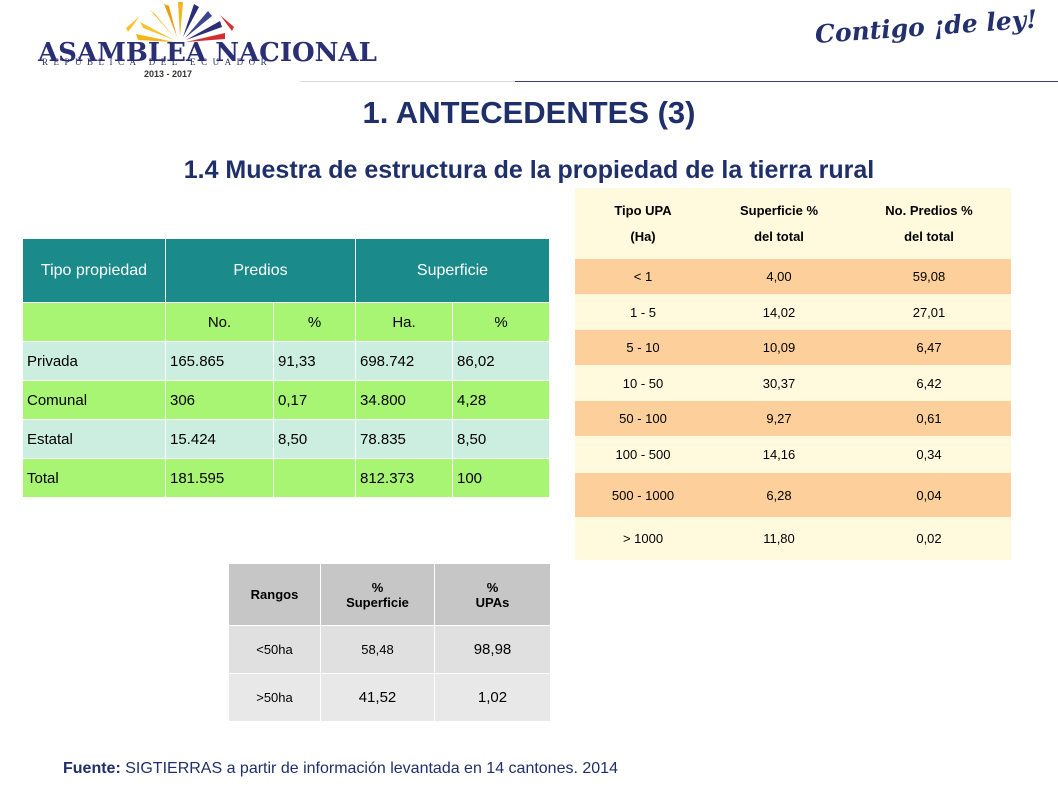  What do you see at coordinates (180, 22) in the screenshot?
I see `sun-rays-icon` at bounding box center [180, 22].